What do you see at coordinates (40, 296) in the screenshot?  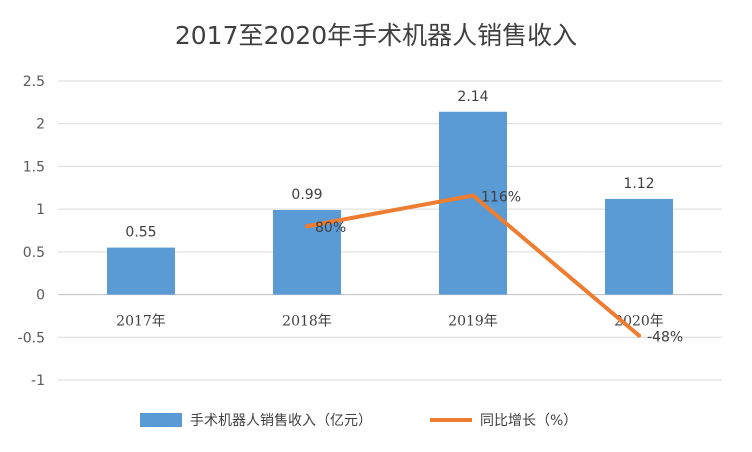 I see `y-tick-label: 0` at bounding box center [40, 296].